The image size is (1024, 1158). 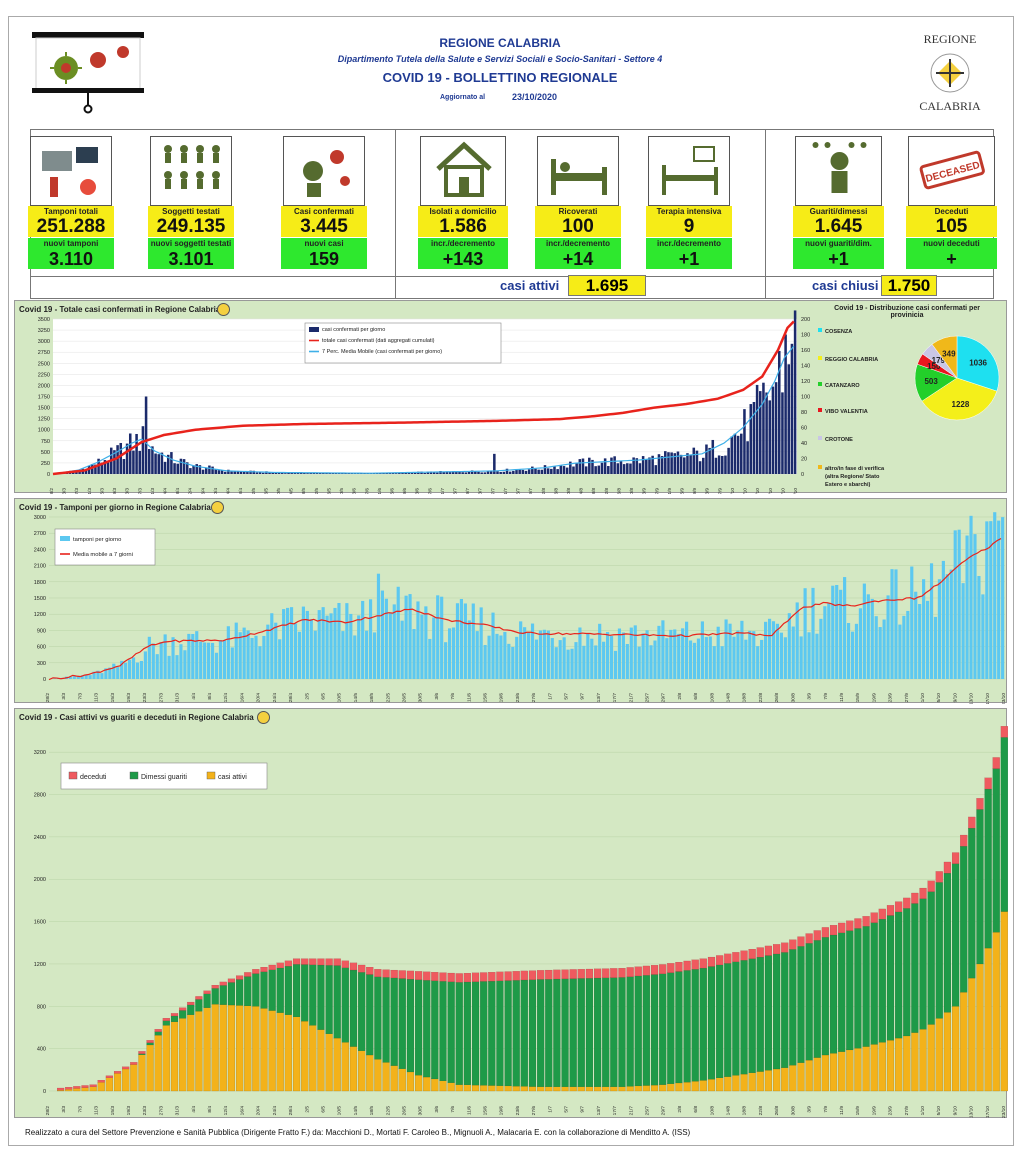 I want to click on x-tick-label: 31/3, so click(x=178, y=698).